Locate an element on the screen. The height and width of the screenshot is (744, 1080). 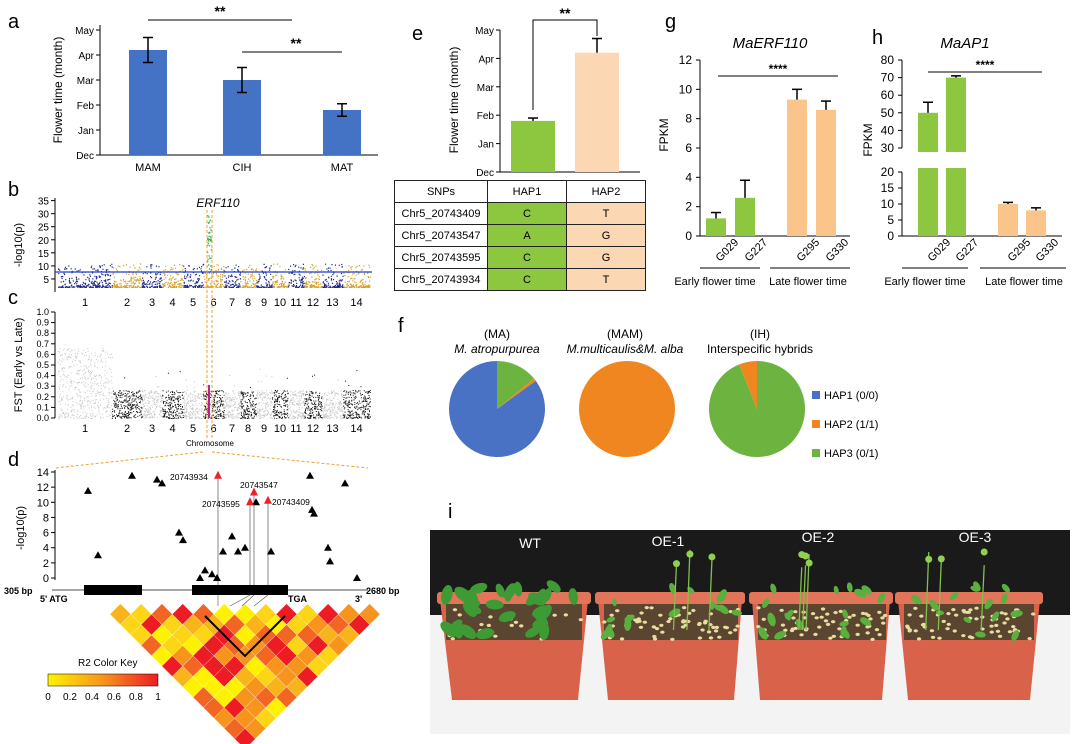
color-key-tick: 0.6 is located at coordinates (114, 697).